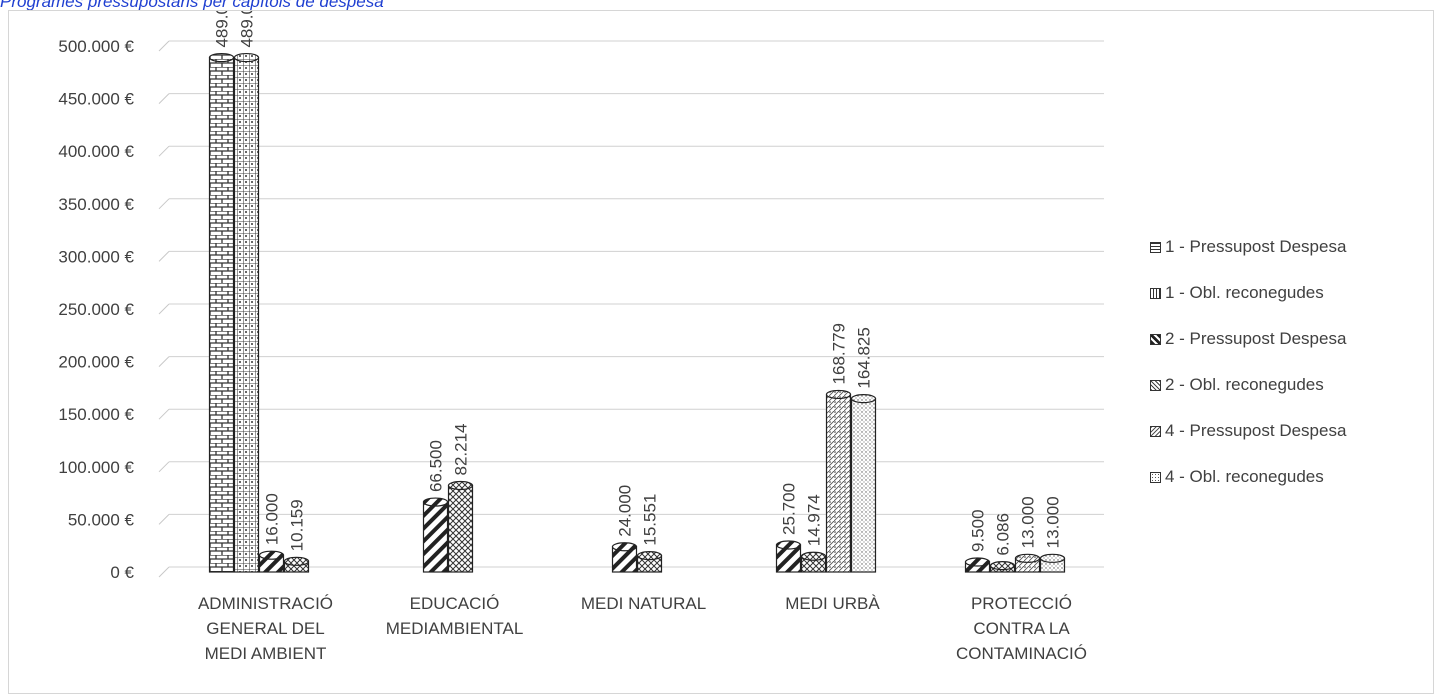 Image resolution: width=1440 pixels, height=698 pixels. I want to click on legend-label: 4 - Obl. reconegudes, so click(1244, 476).